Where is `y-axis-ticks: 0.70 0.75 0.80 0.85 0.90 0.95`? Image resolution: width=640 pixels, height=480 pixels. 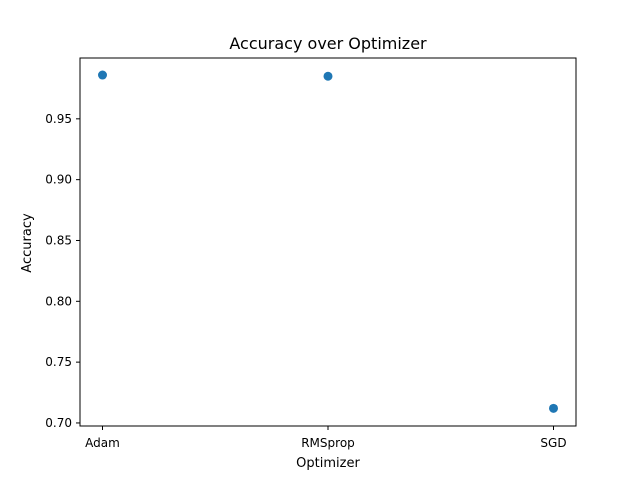
y-axis-ticks: 0.70 0.75 0.80 0.85 0.90 0.95 is located at coordinates (62, 271).